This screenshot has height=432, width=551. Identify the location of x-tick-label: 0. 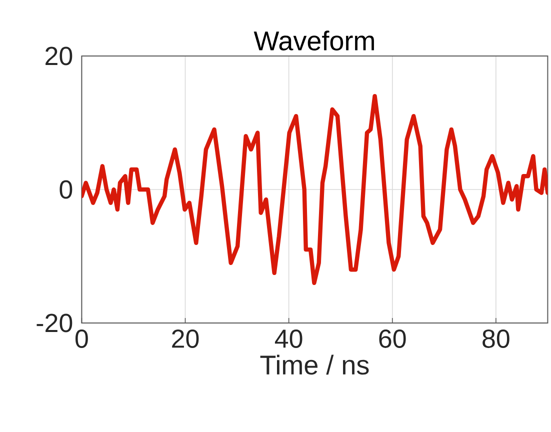
(81, 339).